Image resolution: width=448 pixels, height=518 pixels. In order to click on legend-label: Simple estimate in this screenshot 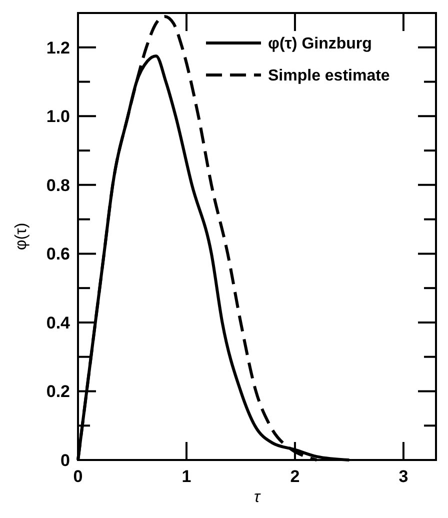, I will do `click(329, 76)`.